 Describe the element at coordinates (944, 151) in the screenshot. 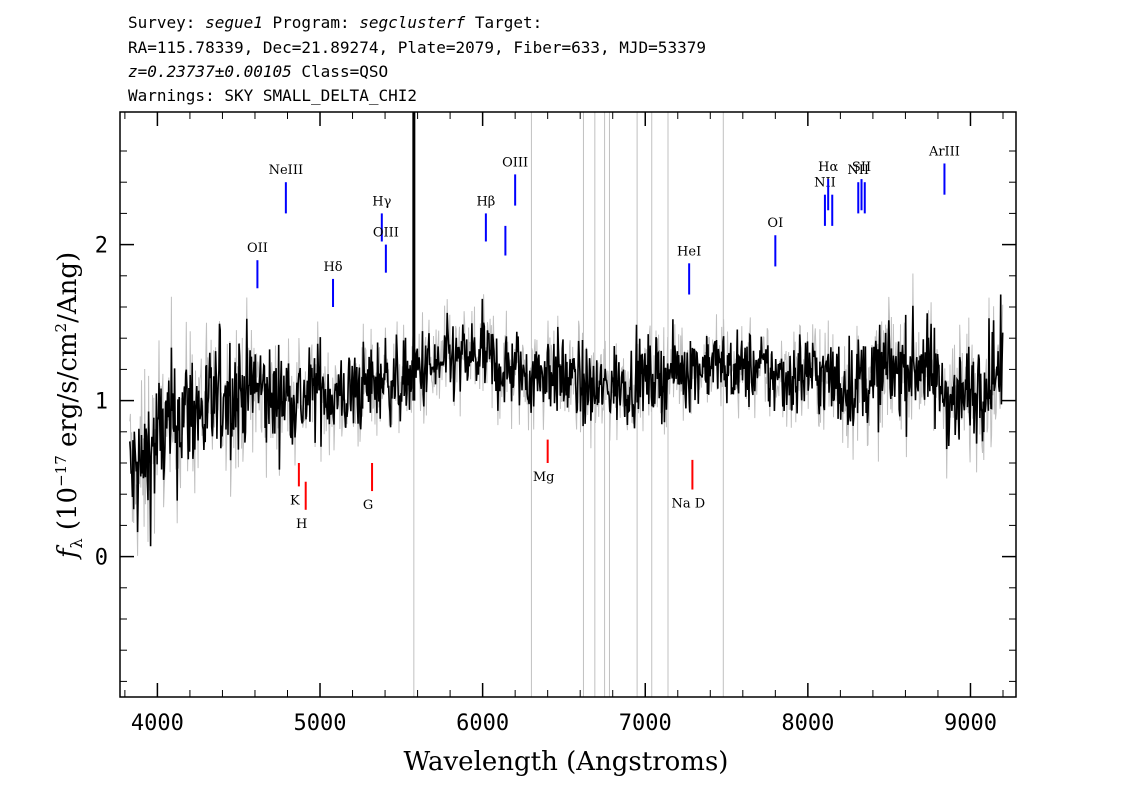

I see `emission-line-label: ArIII` at that location.